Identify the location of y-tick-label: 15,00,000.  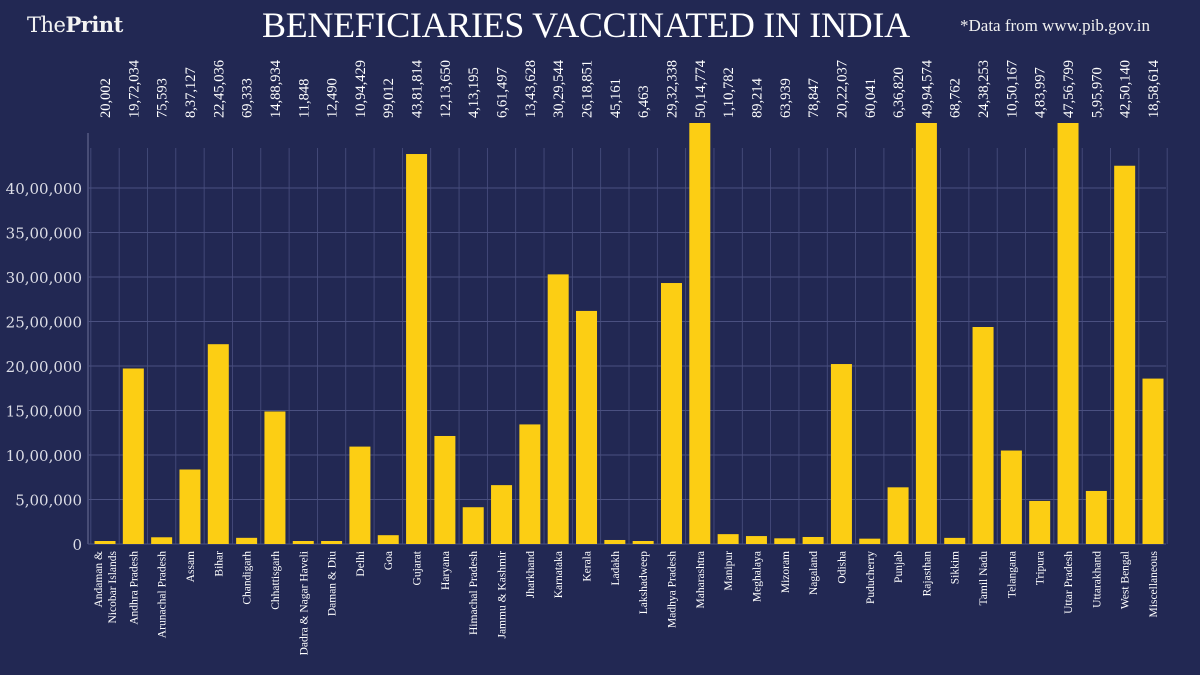
(44, 412).